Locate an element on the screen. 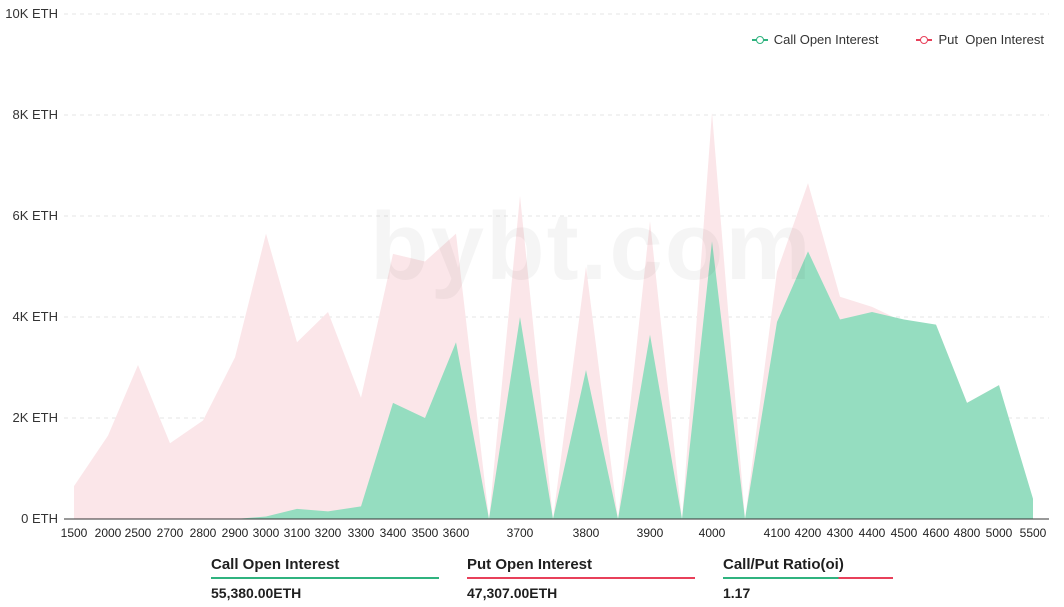 The width and height of the screenshot is (1064, 607). x-tick-label: 3200 is located at coordinates (328, 533).